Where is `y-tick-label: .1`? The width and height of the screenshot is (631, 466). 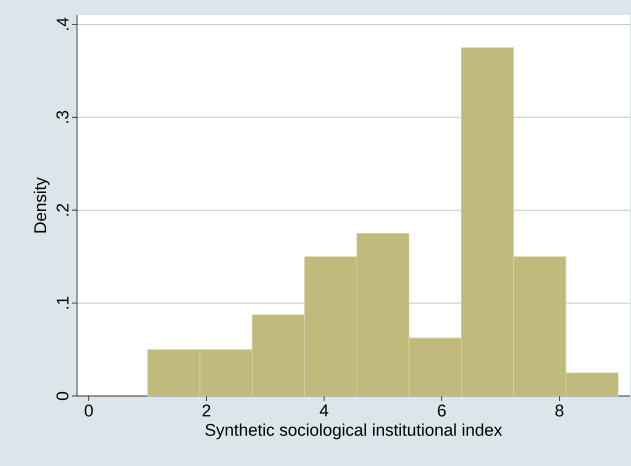 y-tick-label: .1 is located at coordinates (62, 302).